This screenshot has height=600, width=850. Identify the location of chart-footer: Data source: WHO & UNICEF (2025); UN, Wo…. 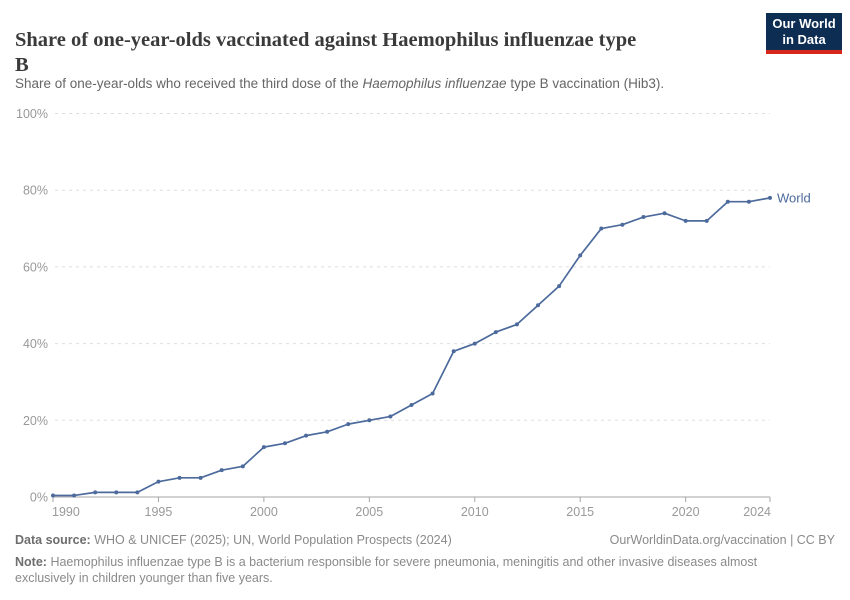
(425, 559).